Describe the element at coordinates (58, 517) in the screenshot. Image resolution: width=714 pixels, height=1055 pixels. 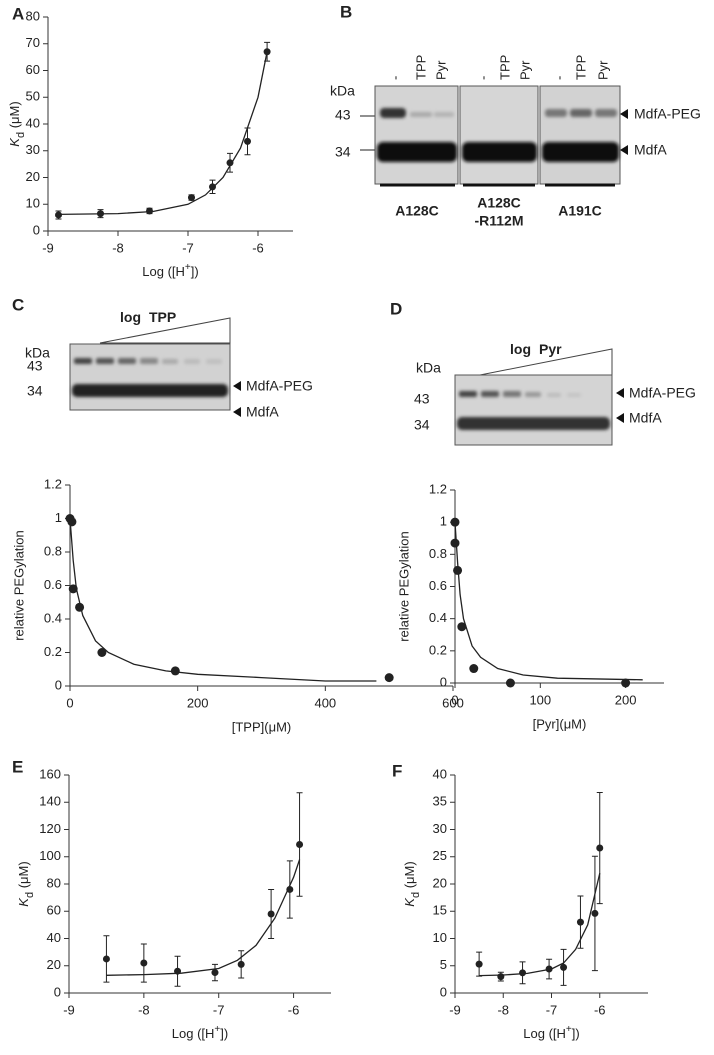
I see `y-tick-label: 1` at that location.